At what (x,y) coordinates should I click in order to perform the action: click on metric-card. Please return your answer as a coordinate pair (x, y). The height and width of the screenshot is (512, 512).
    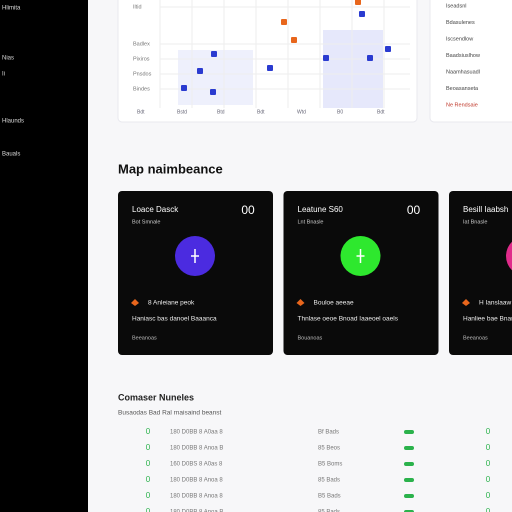
    Looking at the image, I should click on (480, 273).